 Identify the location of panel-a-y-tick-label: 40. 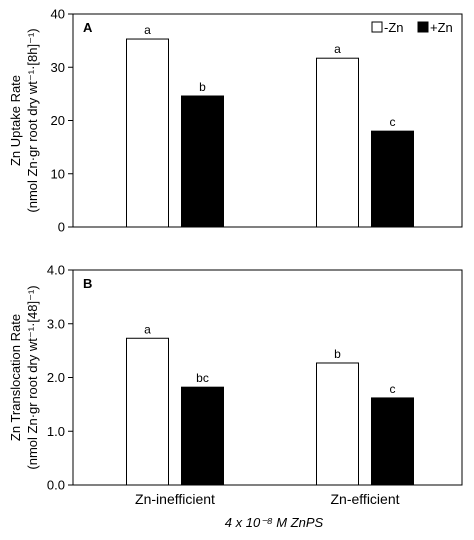
(58, 14).